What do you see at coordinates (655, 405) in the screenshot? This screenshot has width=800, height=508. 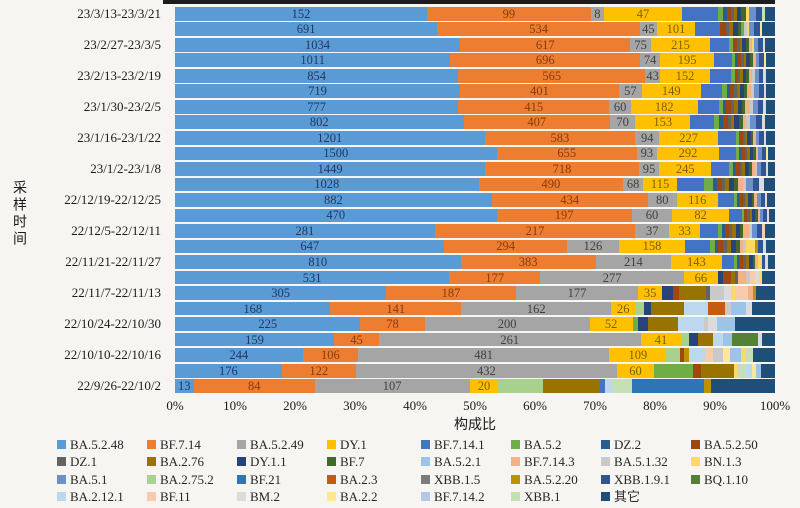 I see `x-axis-tick: 80%` at bounding box center [655, 405].